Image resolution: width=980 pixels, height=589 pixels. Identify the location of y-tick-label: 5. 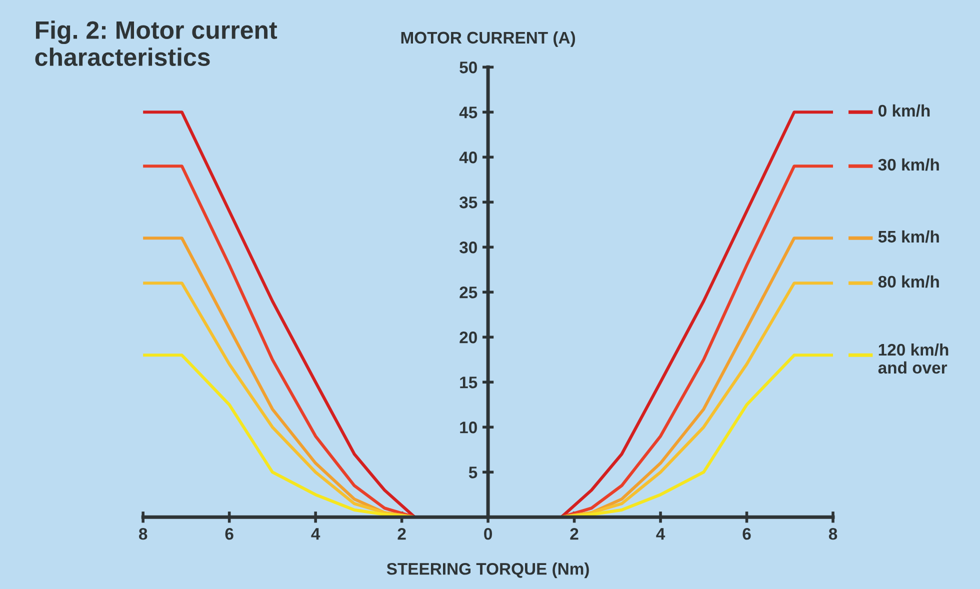
(473, 472).